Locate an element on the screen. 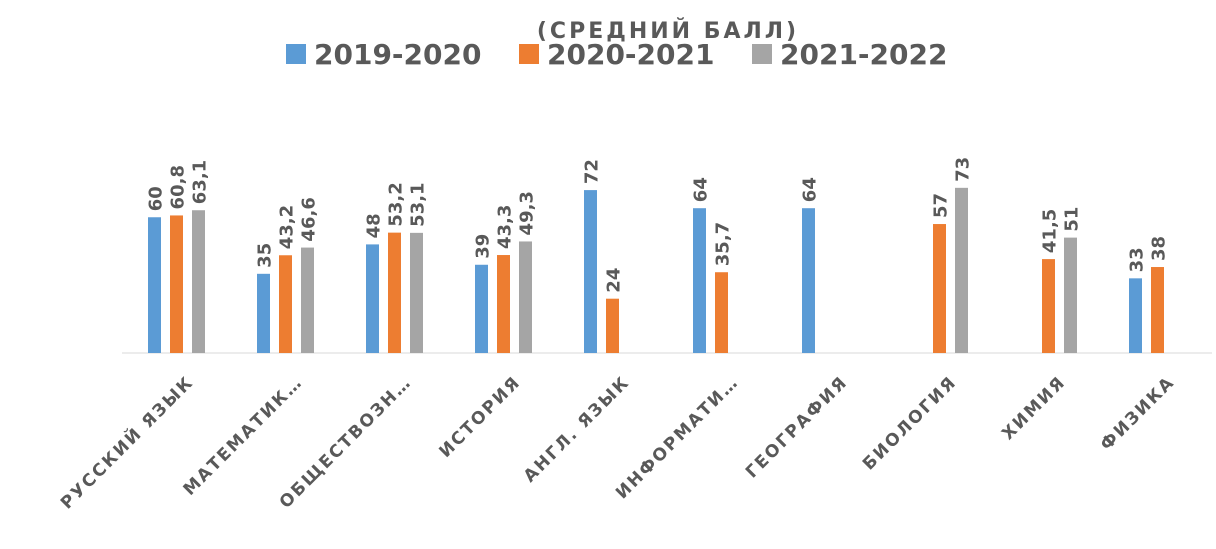 Image resolution: width=1216 pixels, height=549 pixels. x-tick-label: ГЕОГРАФИЯ is located at coordinates (797, 427).